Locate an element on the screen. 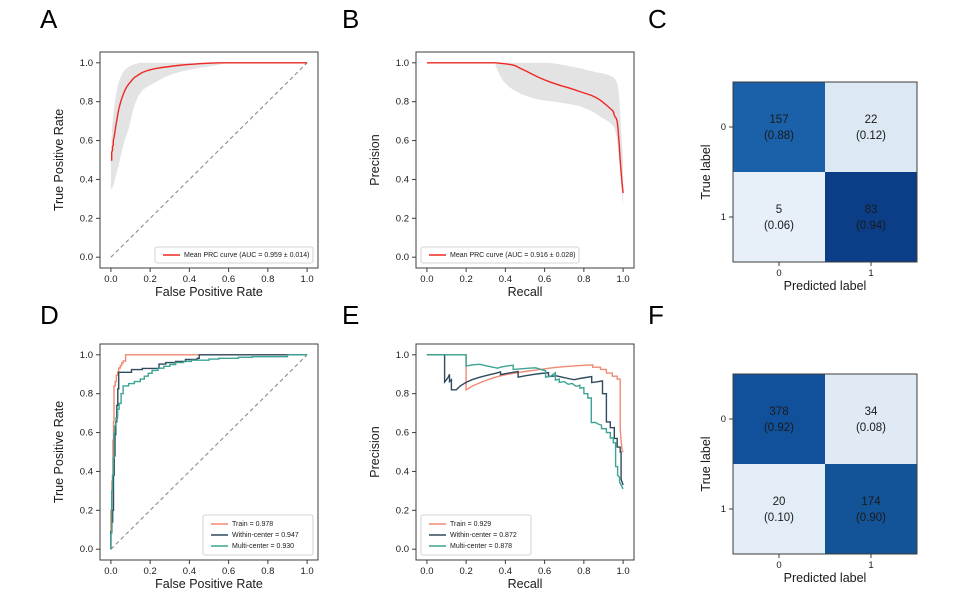  matrix-cell-fraction: (0.12) is located at coordinates (871, 136).